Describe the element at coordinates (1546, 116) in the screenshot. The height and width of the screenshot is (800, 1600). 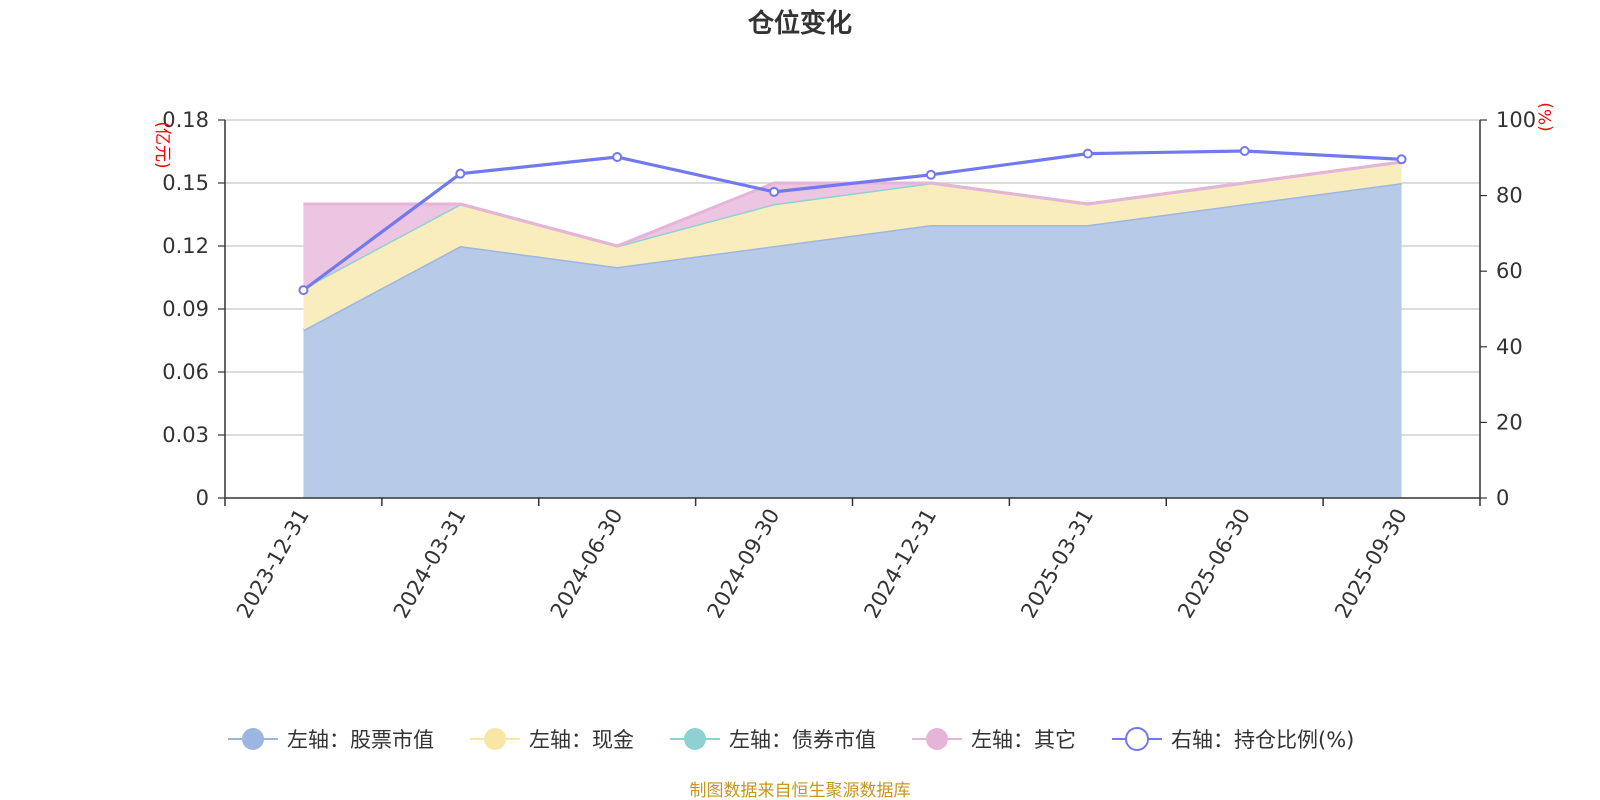
I see `right-axis-unit: (%)` at that location.